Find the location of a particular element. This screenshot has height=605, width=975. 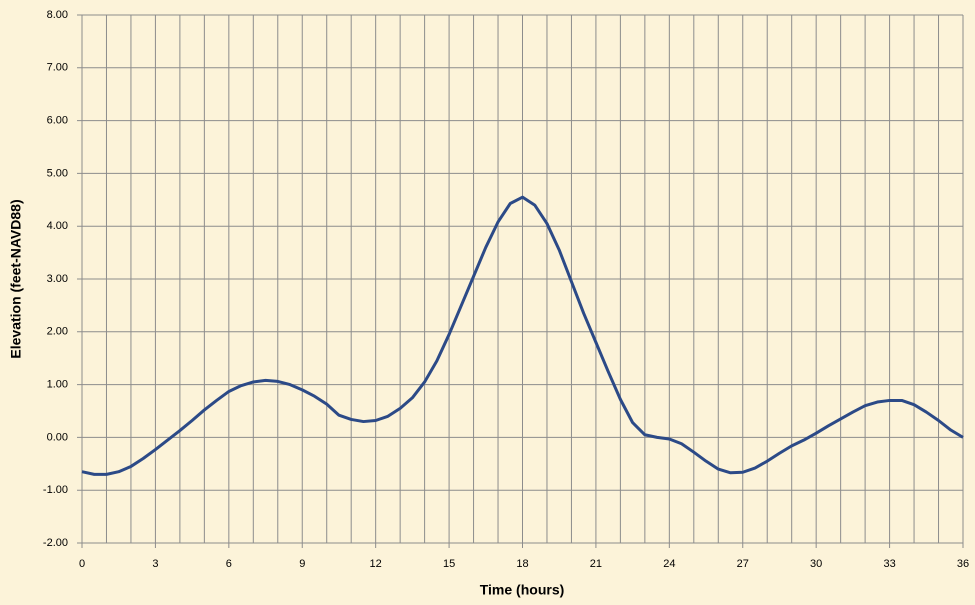

y-tick-label: 8.00 is located at coordinates (57, 15).